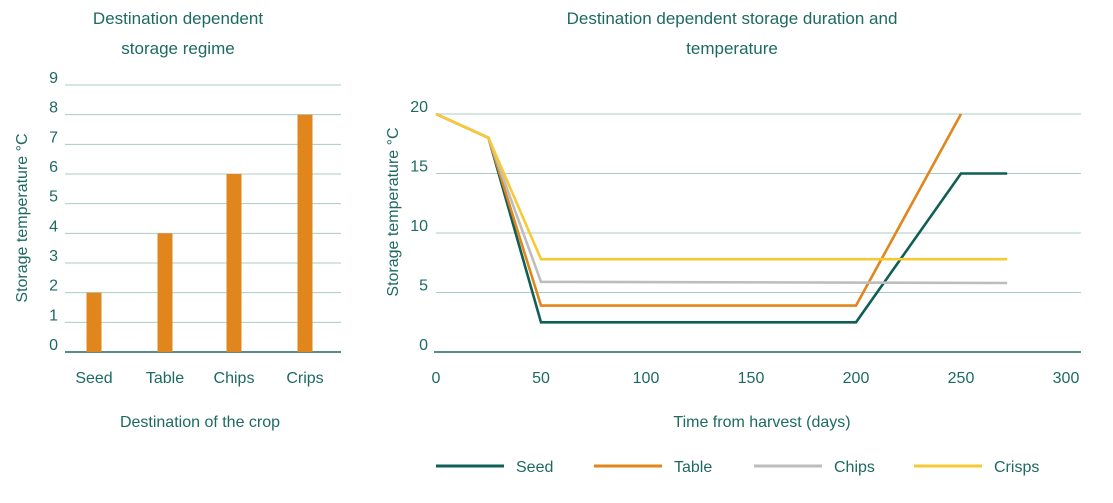 The width and height of the screenshot is (1113, 503). What do you see at coordinates (234, 378) in the screenshot?
I see `bar-x-tick-label: Chips` at bounding box center [234, 378].